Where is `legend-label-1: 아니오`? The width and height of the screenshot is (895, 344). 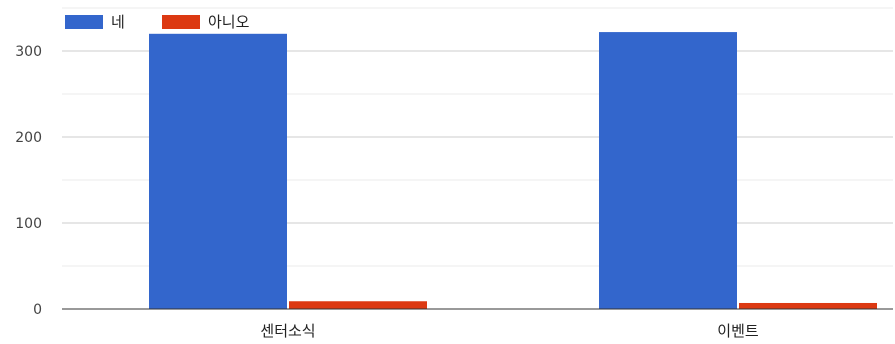
legend-label-1: 아니오 is located at coordinates (229, 22).